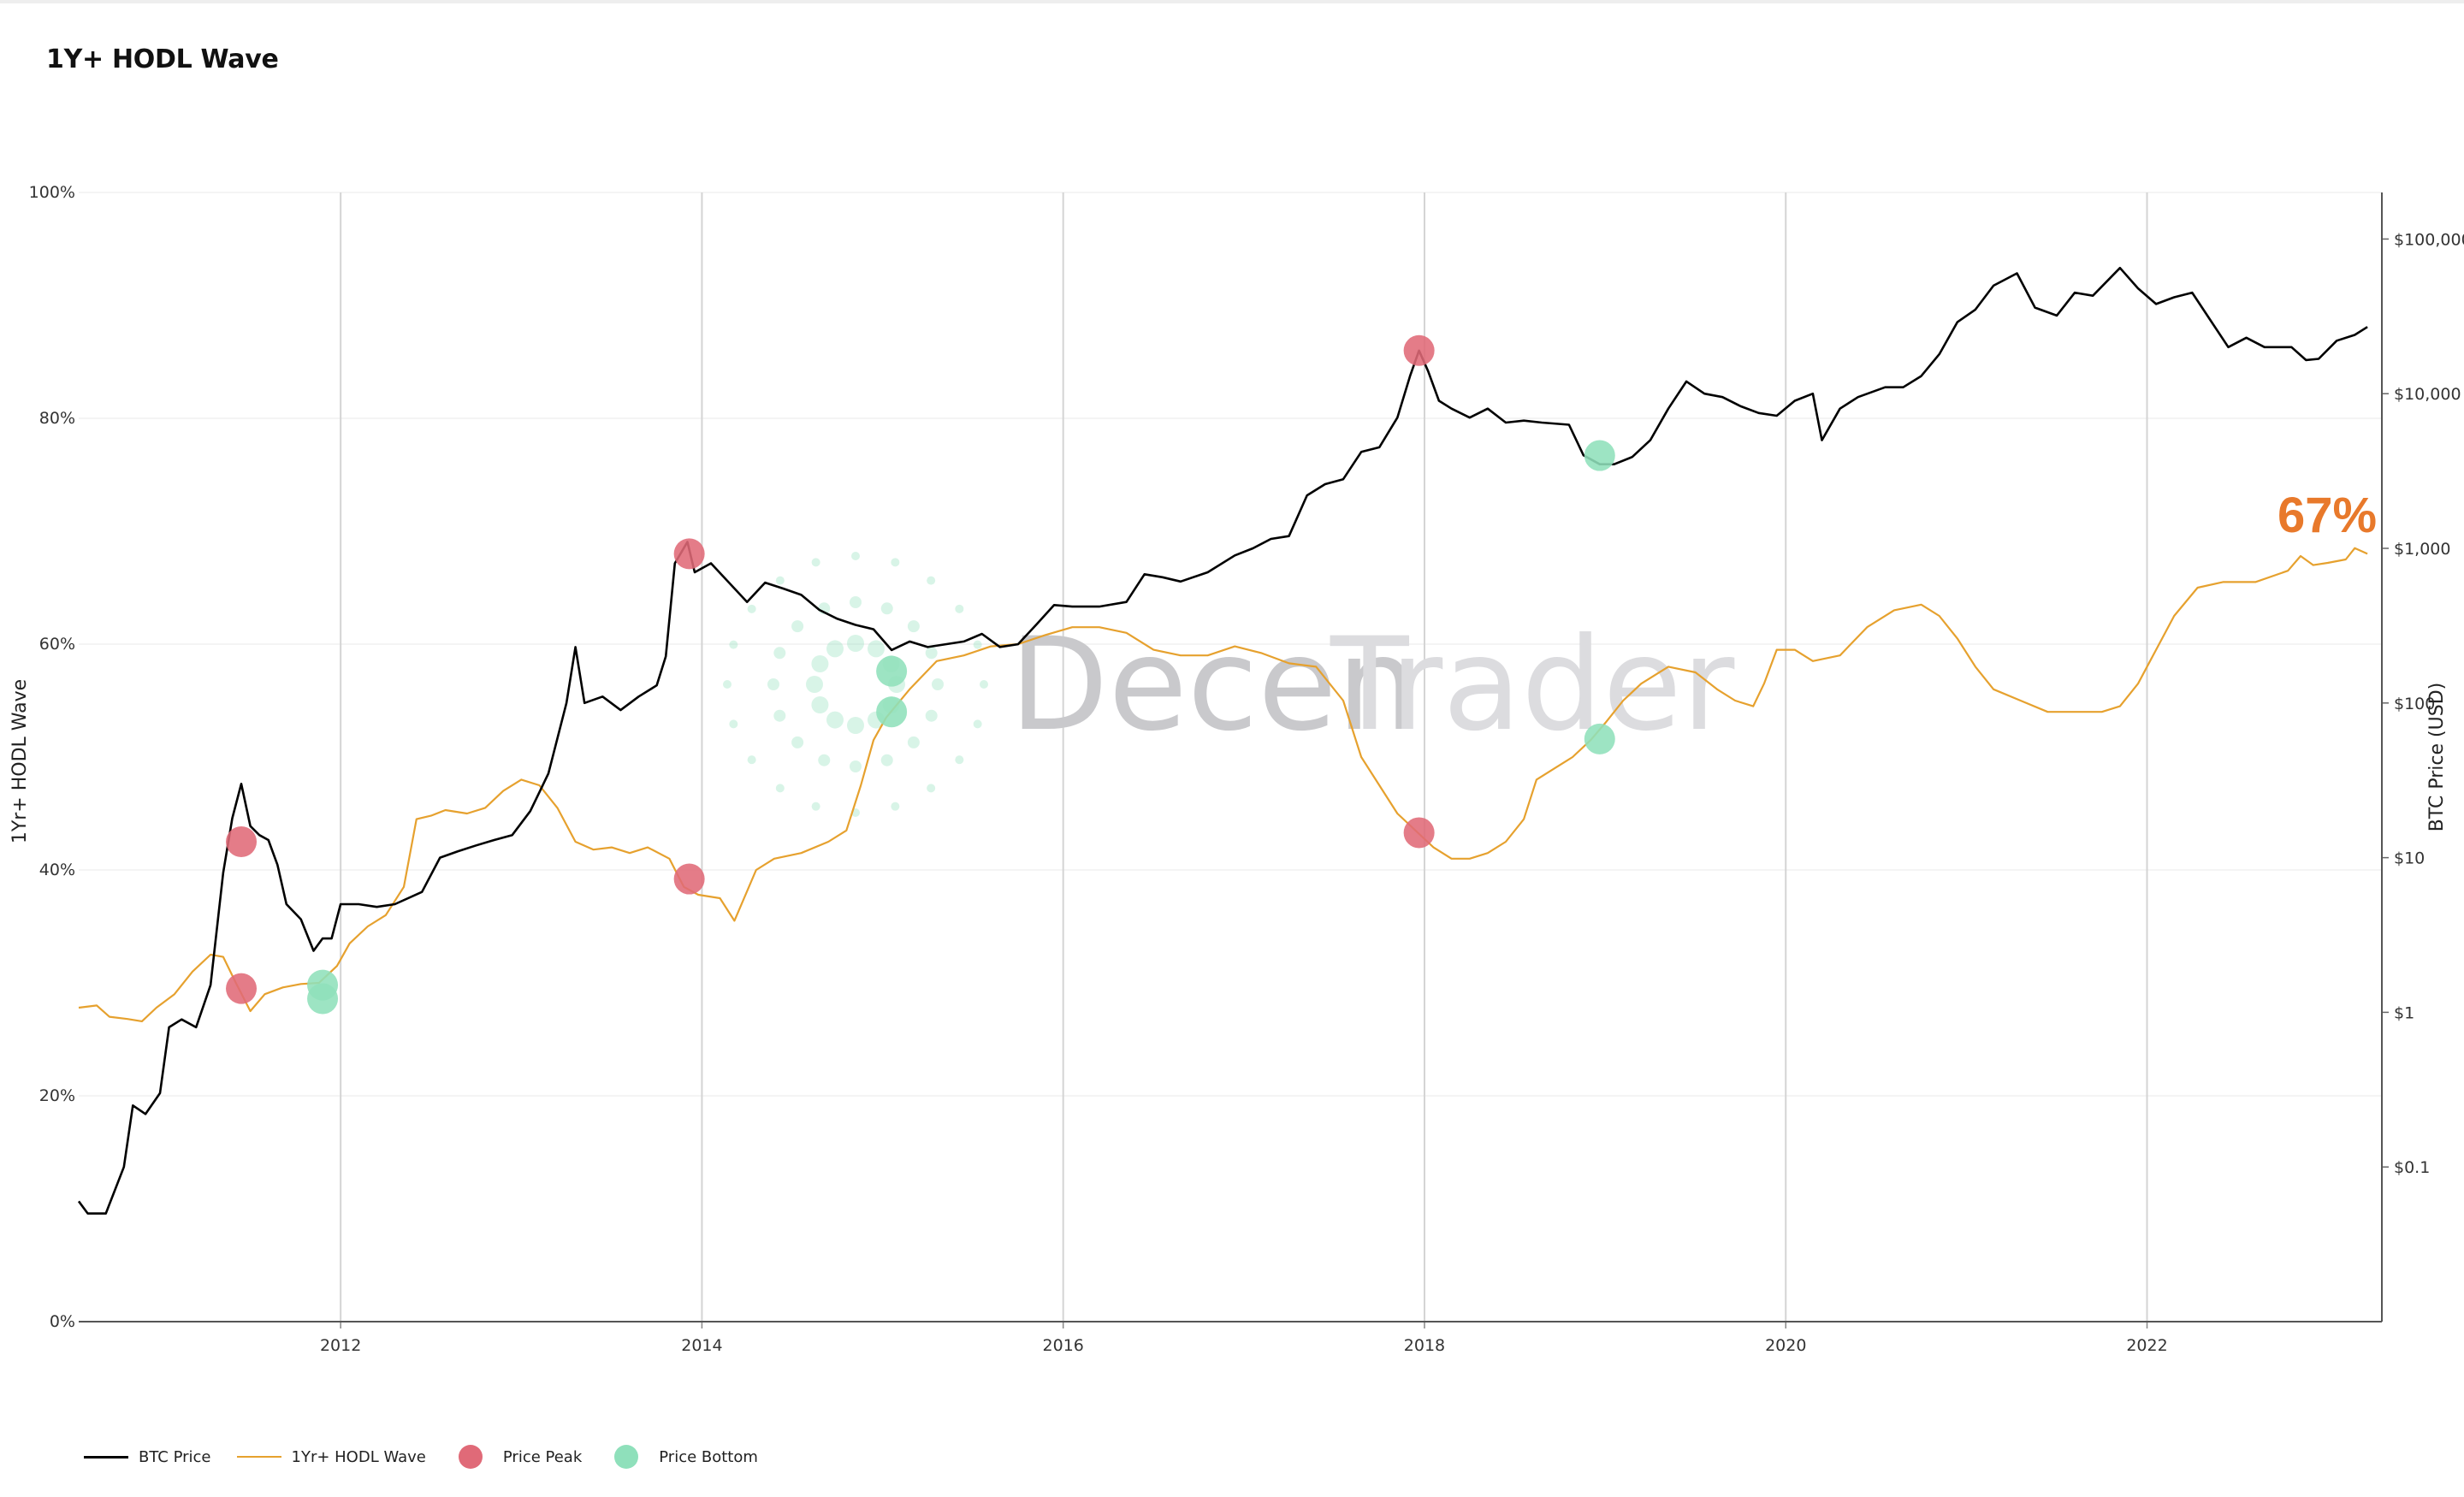 Image resolution: width=2464 pixels, height=1497 pixels. What do you see at coordinates (2404, 1012) in the screenshot?
I see `y-right-tick-label-1: $1` at bounding box center [2404, 1012].